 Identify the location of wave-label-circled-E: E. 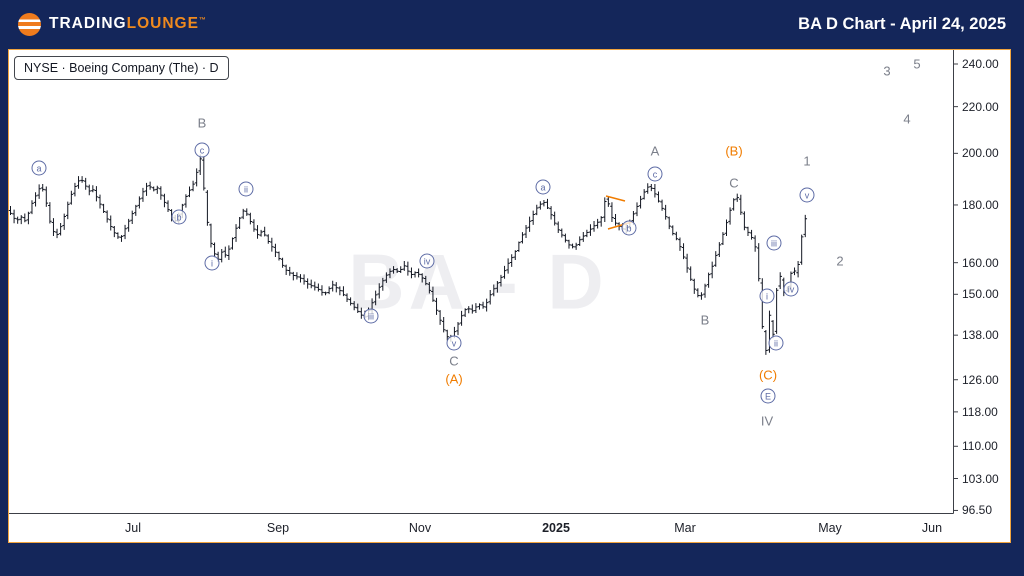
(768, 396).